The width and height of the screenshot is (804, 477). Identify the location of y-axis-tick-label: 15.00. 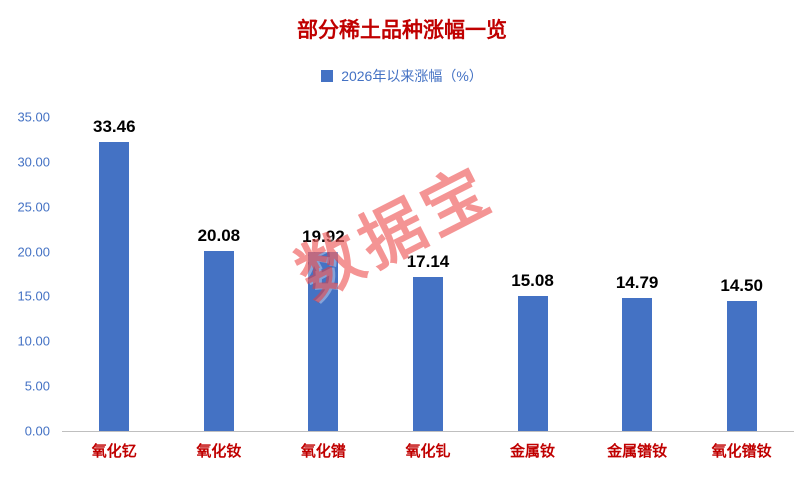
(33, 296).